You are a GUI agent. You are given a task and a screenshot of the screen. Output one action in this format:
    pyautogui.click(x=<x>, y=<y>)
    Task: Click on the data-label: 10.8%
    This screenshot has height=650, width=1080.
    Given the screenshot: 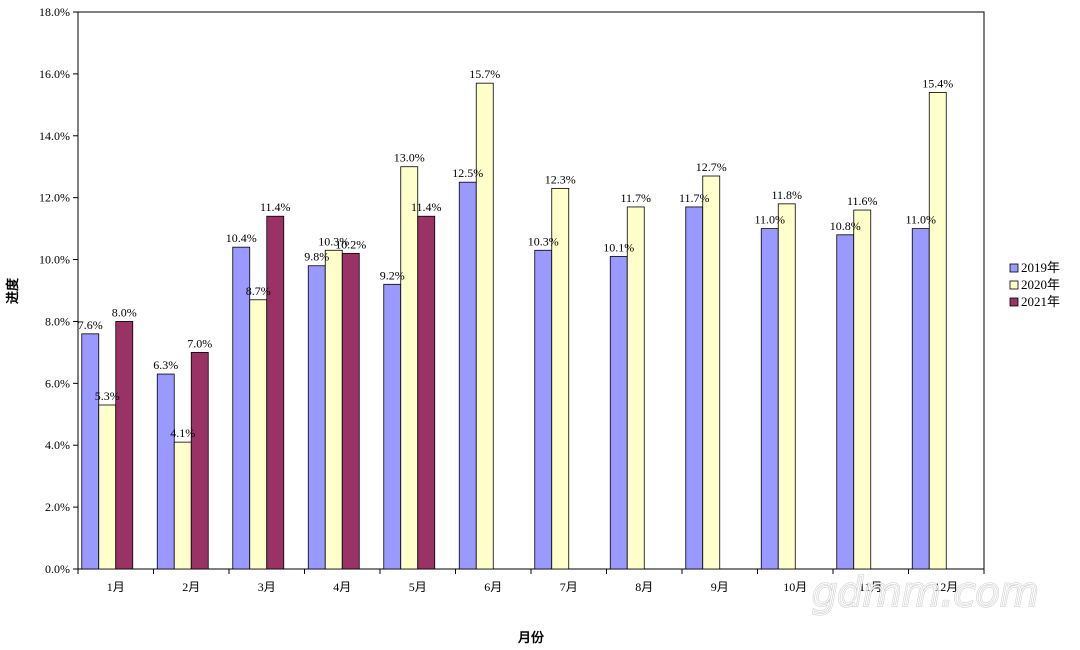 What is the action you would take?
    pyautogui.click(x=845, y=226)
    